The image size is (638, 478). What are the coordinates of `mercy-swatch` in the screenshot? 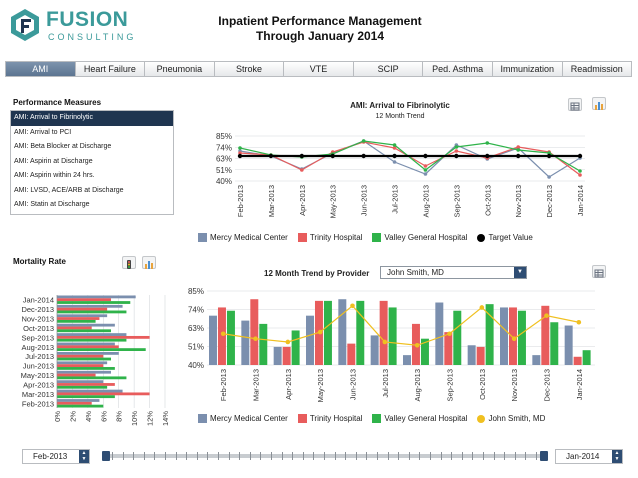 It's located at (202, 418).